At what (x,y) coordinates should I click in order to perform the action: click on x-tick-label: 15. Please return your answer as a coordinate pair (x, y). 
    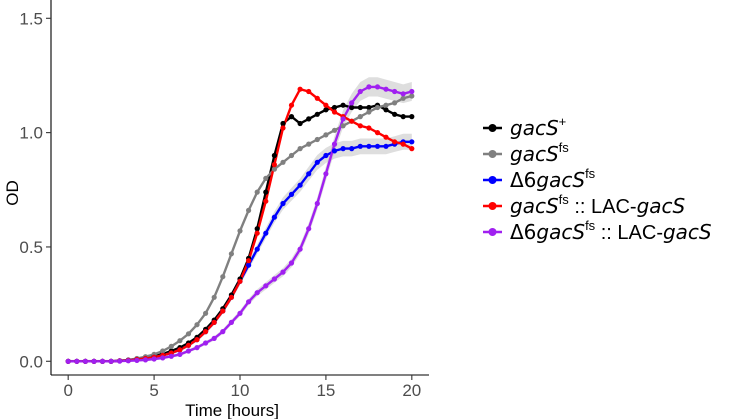
    Looking at the image, I should click on (325, 390).